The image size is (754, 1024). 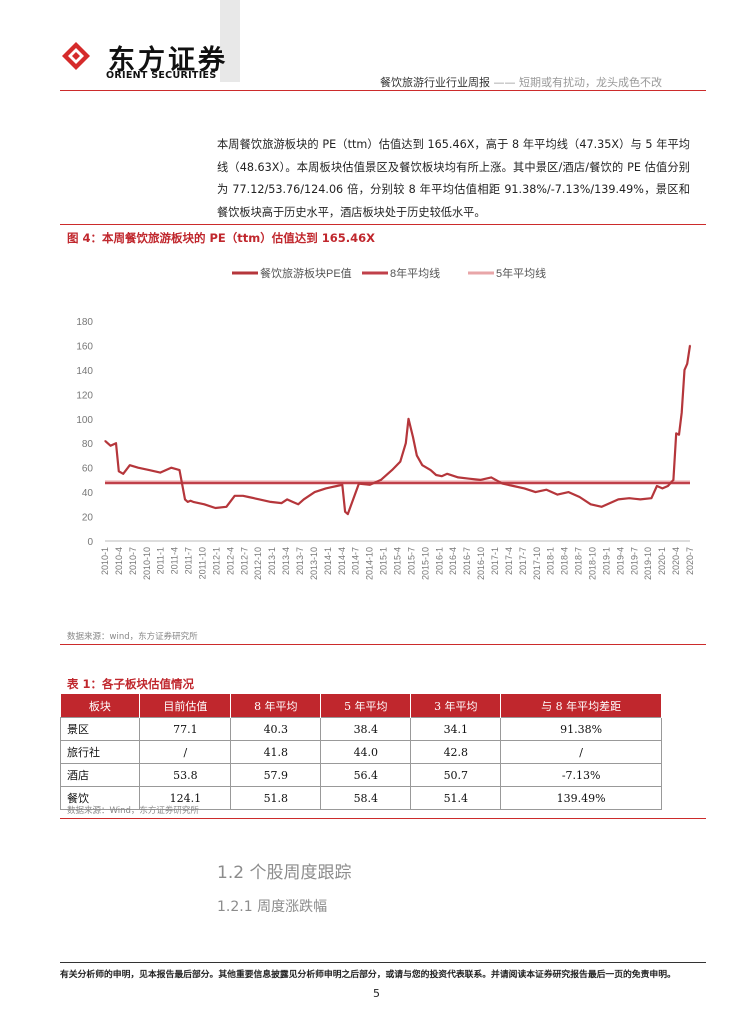 What do you see at coordinates (370, 563) in the screenshot?
I see `x-tick-label: 2014-10` at bounding box center [370, 563].